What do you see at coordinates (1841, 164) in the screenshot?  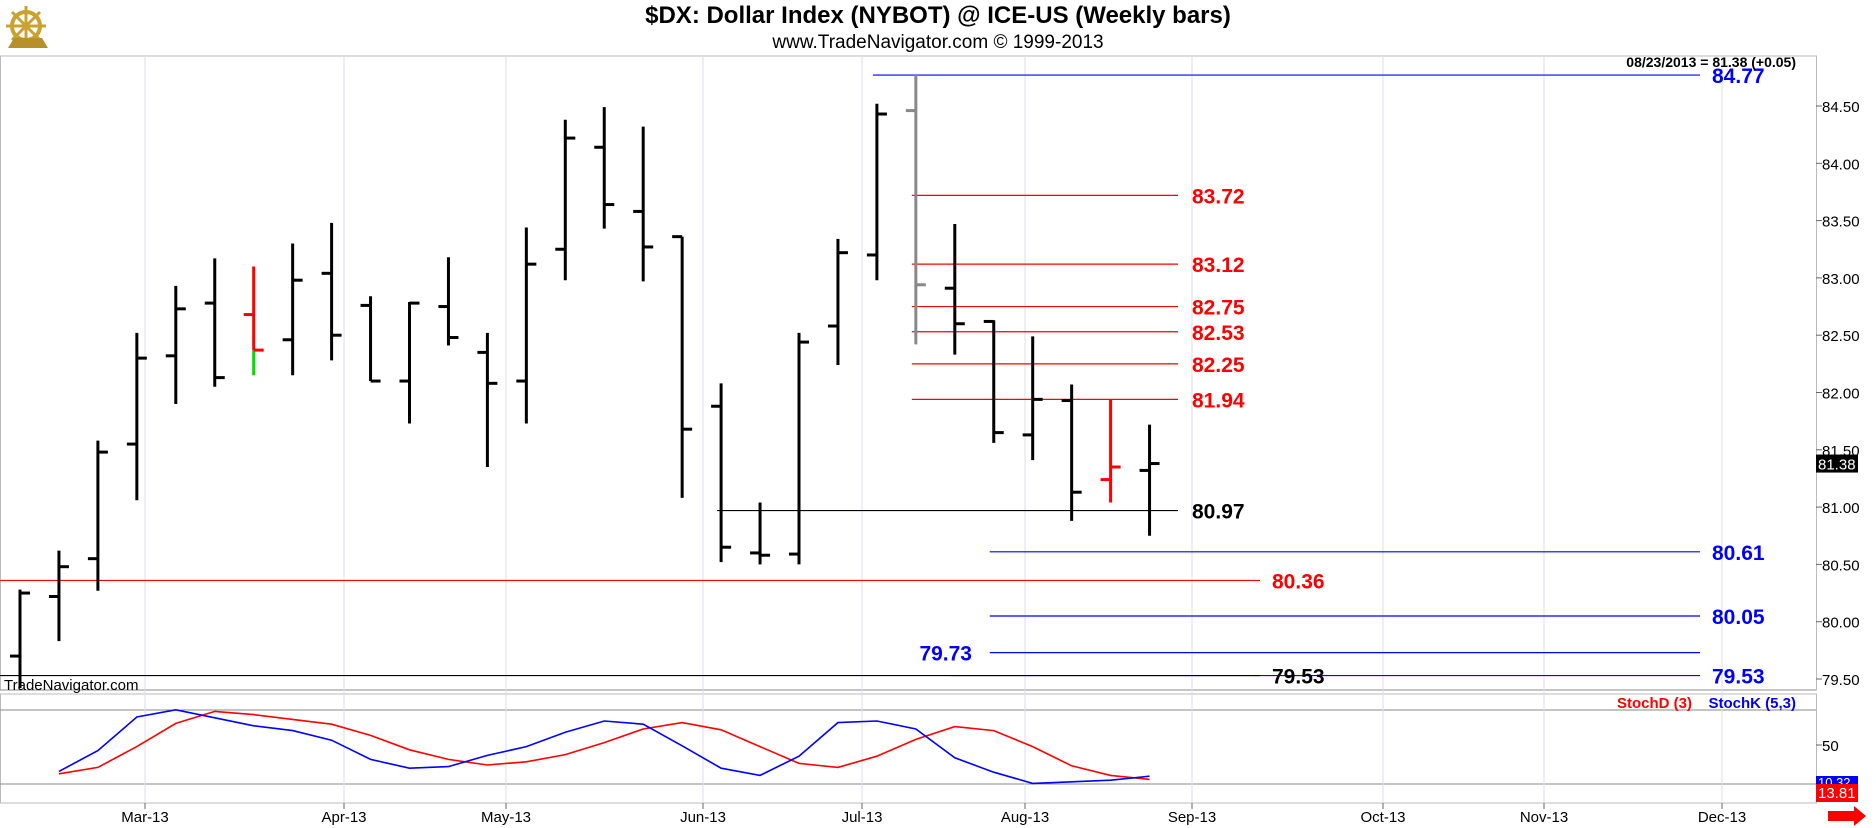 I see `y-tick-label: 84.00` at bounding box center [1841, 164].